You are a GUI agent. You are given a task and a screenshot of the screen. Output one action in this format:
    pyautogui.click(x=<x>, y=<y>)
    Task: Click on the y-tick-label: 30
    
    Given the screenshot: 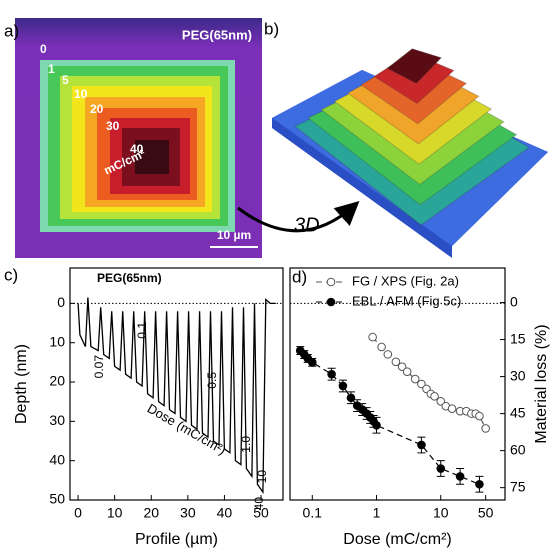 What is the action you would take?
    pyautogui.click(x=57, y=420)
    